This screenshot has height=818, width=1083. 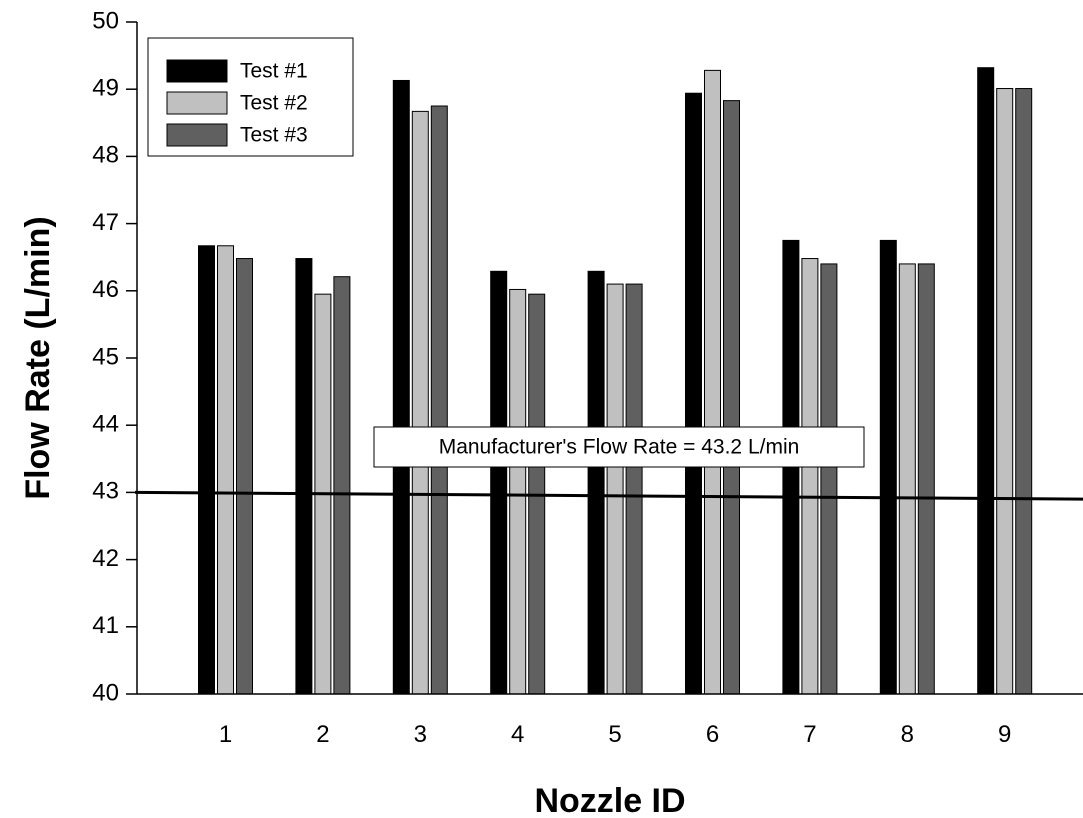 I want to click on x-tick-label: 9, so click(x=1004, y=734).